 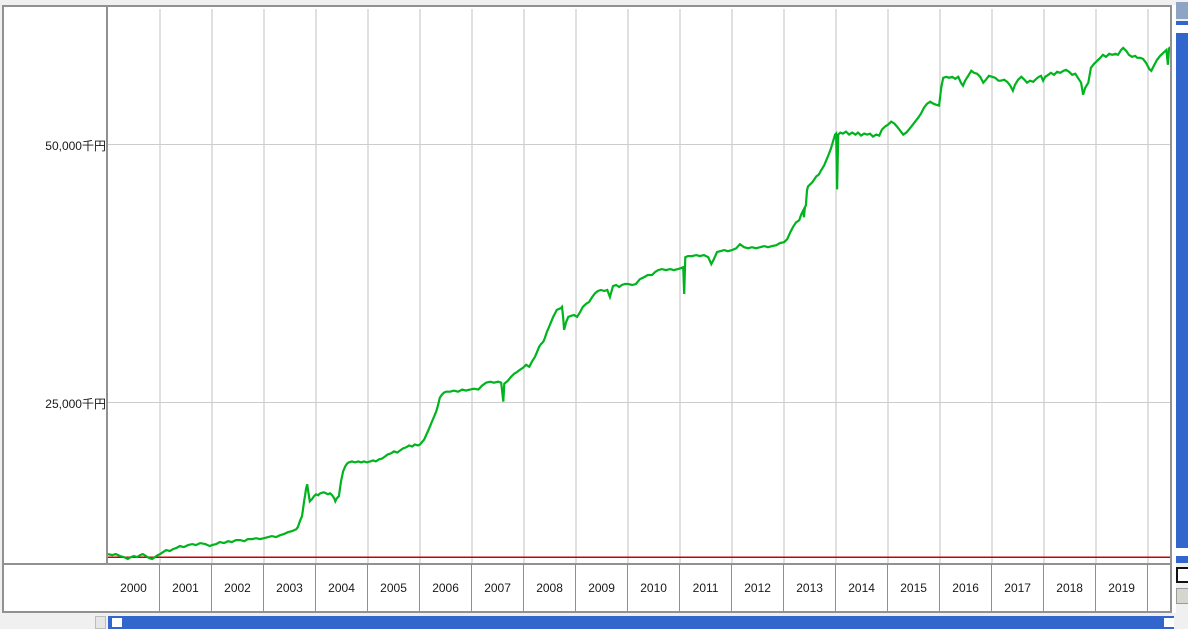 What do you see at coordinates (602, 588) in the screenshot?
I see `x-axis-year-label: 2009` at bounding box center [602, 588].